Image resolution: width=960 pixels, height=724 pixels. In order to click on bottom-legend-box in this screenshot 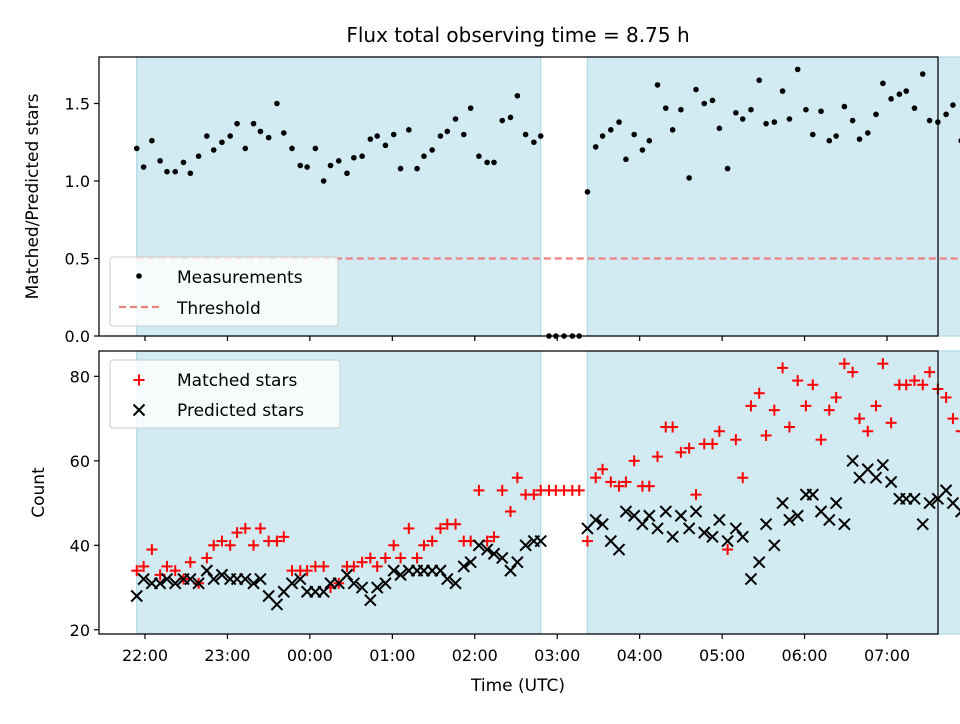, I will do `click(225, 394)`.